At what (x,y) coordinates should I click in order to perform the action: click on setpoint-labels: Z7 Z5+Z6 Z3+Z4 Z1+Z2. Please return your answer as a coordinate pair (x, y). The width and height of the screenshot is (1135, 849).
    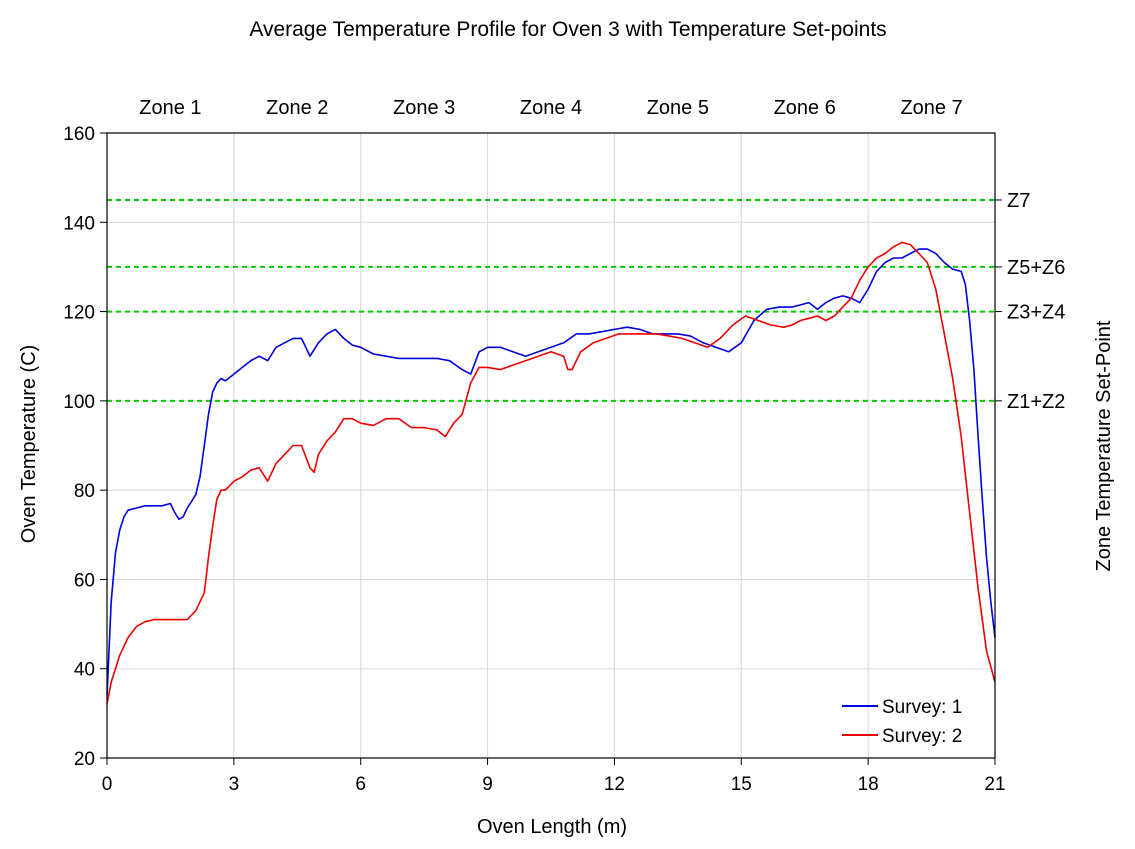
    Looking at the image, I should click on (1030, 301).